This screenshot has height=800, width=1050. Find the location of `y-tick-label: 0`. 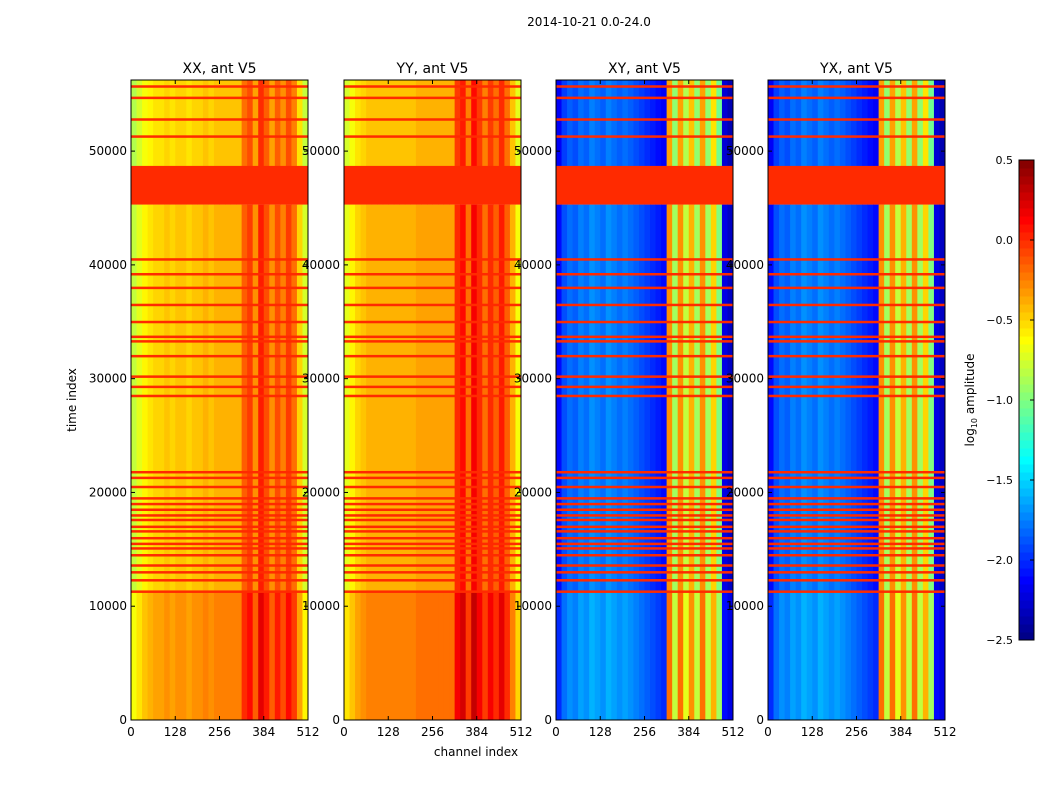

y-tick-label: 0 is located at coordinates (760, 720).